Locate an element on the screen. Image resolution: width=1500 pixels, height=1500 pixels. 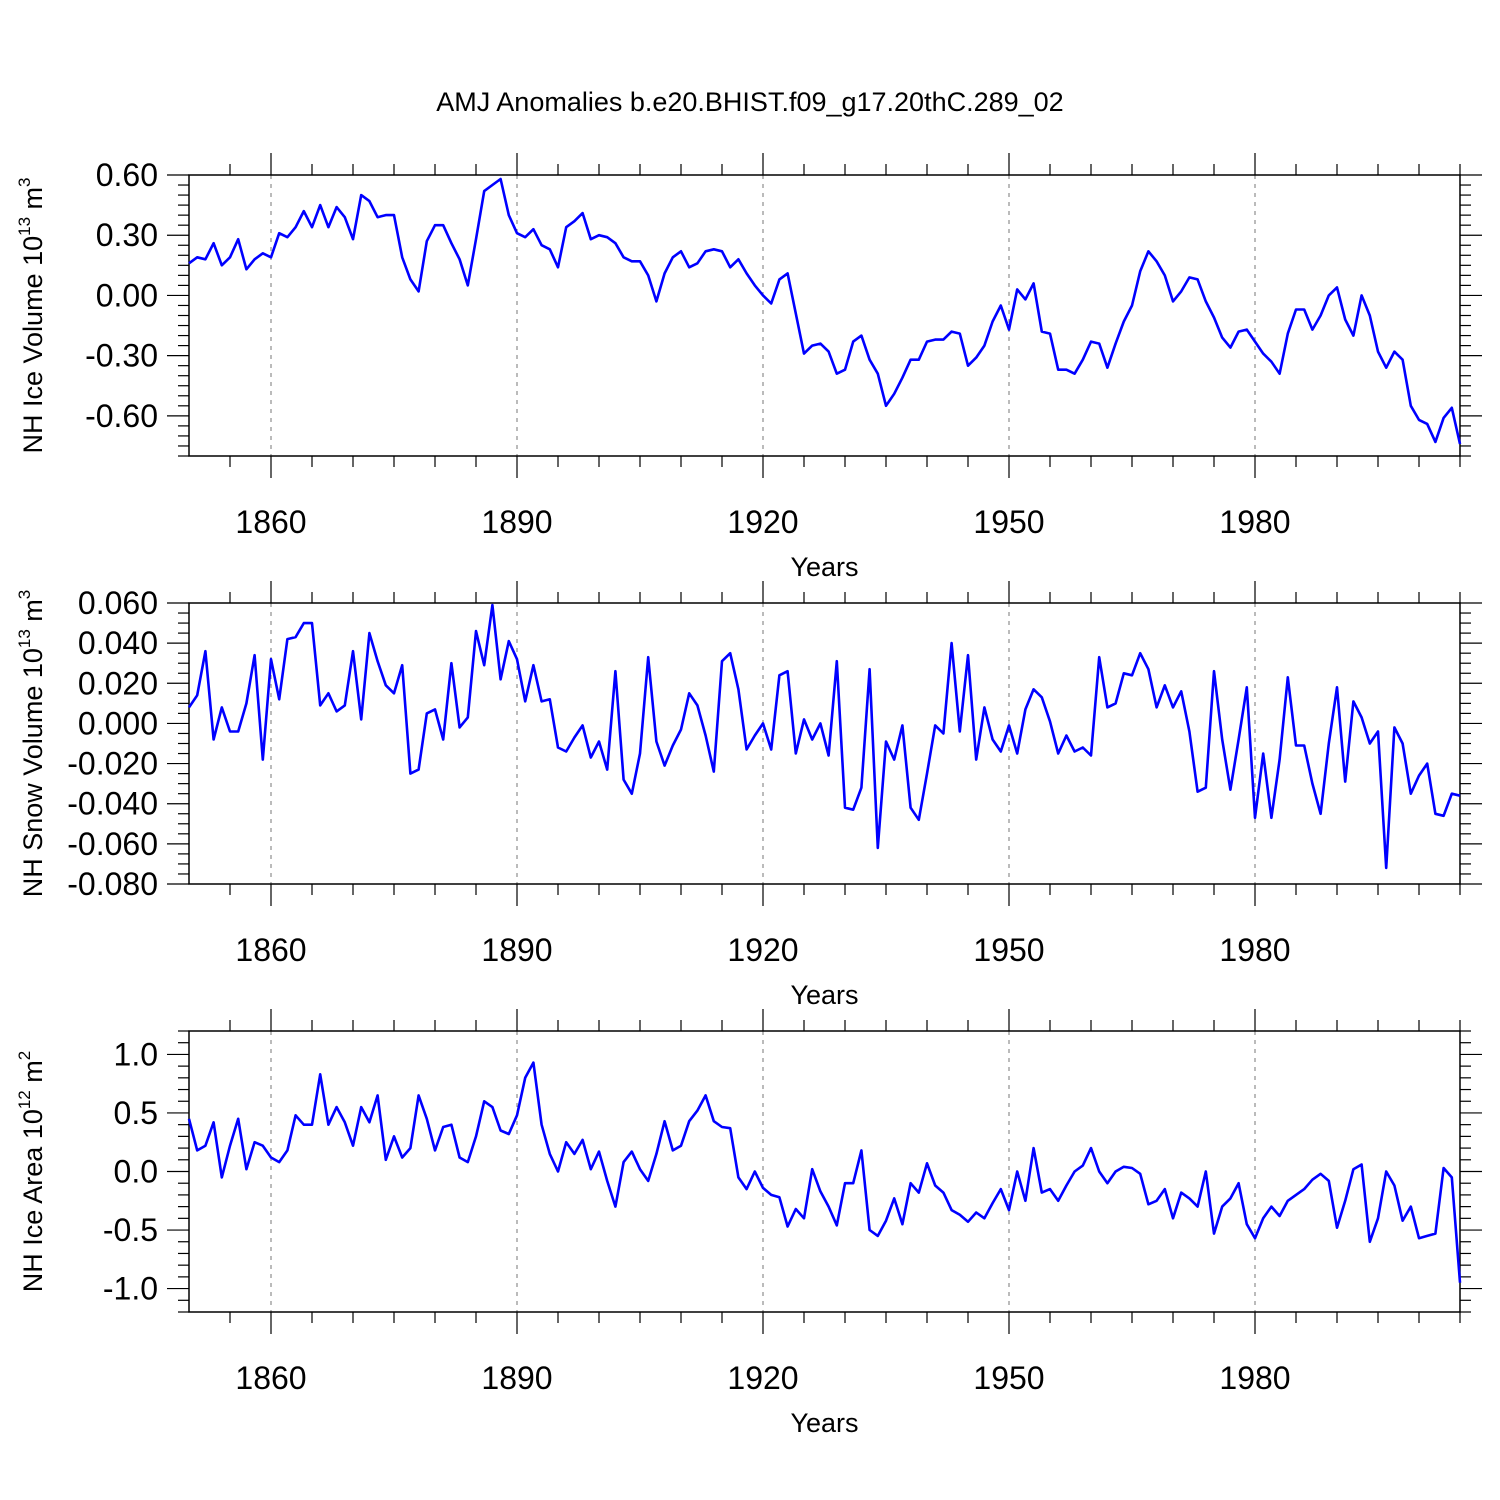
y-tick-label: 0.020 is located at coordinates (118, 683).